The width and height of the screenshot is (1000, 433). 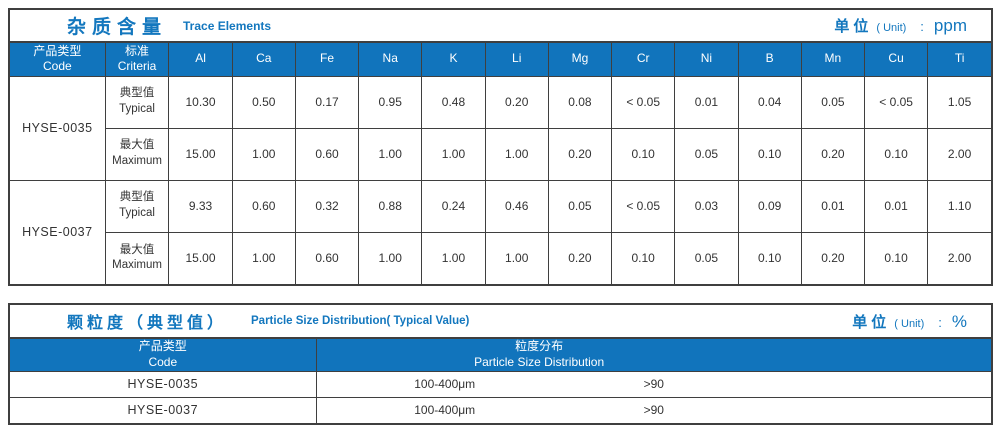 I want to click on particle-unit-label-zh: 单位, so click(x=871, y=322).